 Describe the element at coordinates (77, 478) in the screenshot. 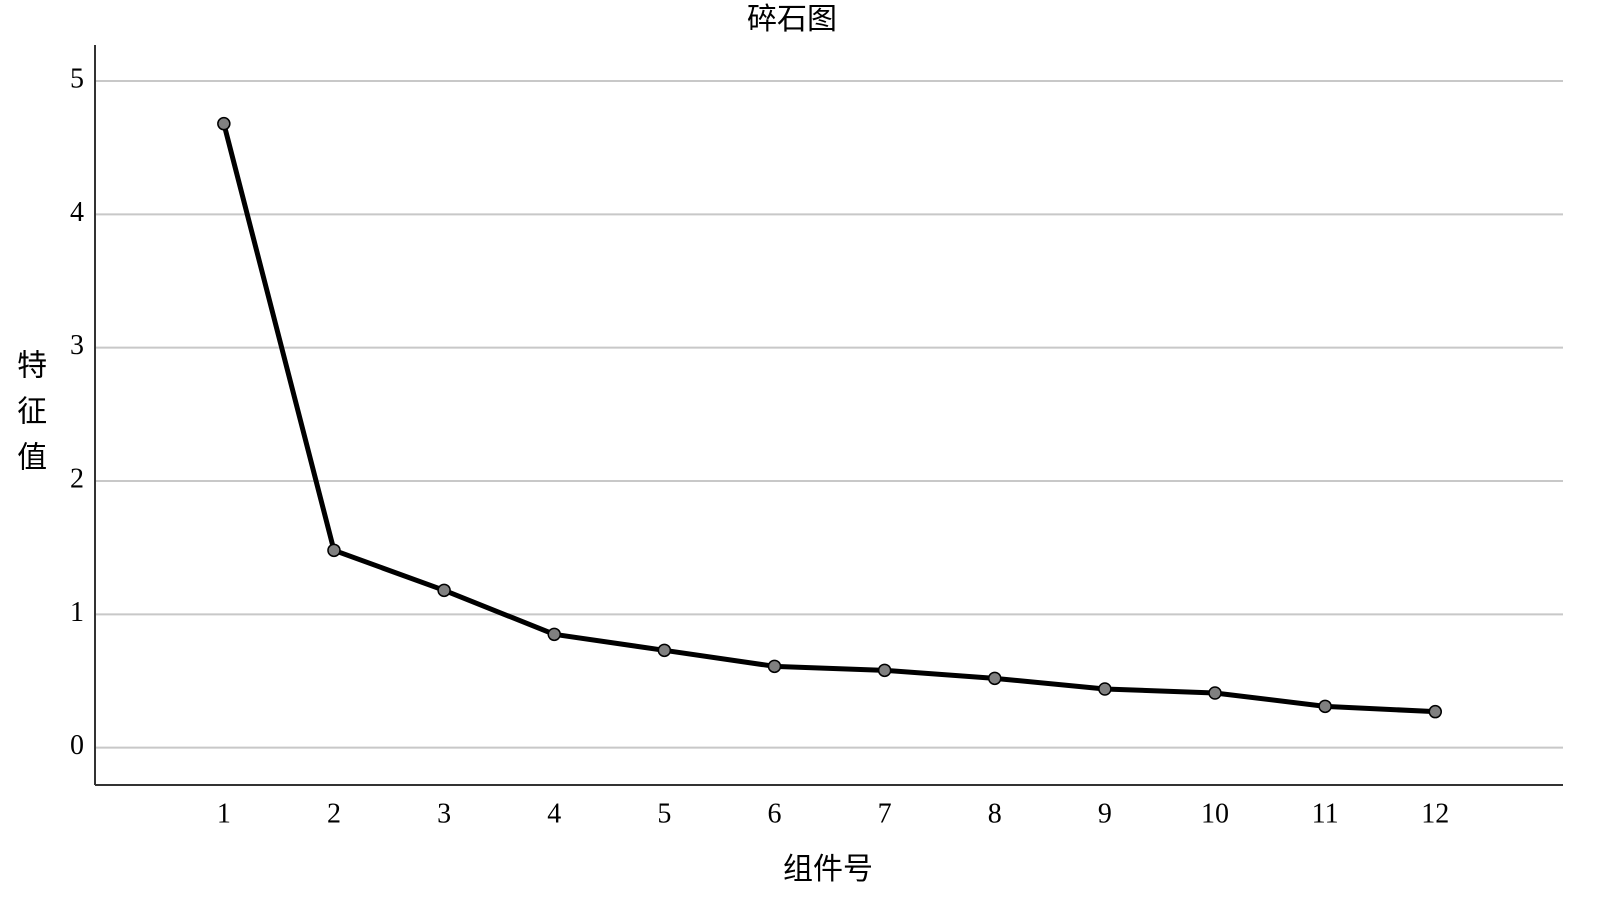

I see `y-tick-label: 2` at that location.